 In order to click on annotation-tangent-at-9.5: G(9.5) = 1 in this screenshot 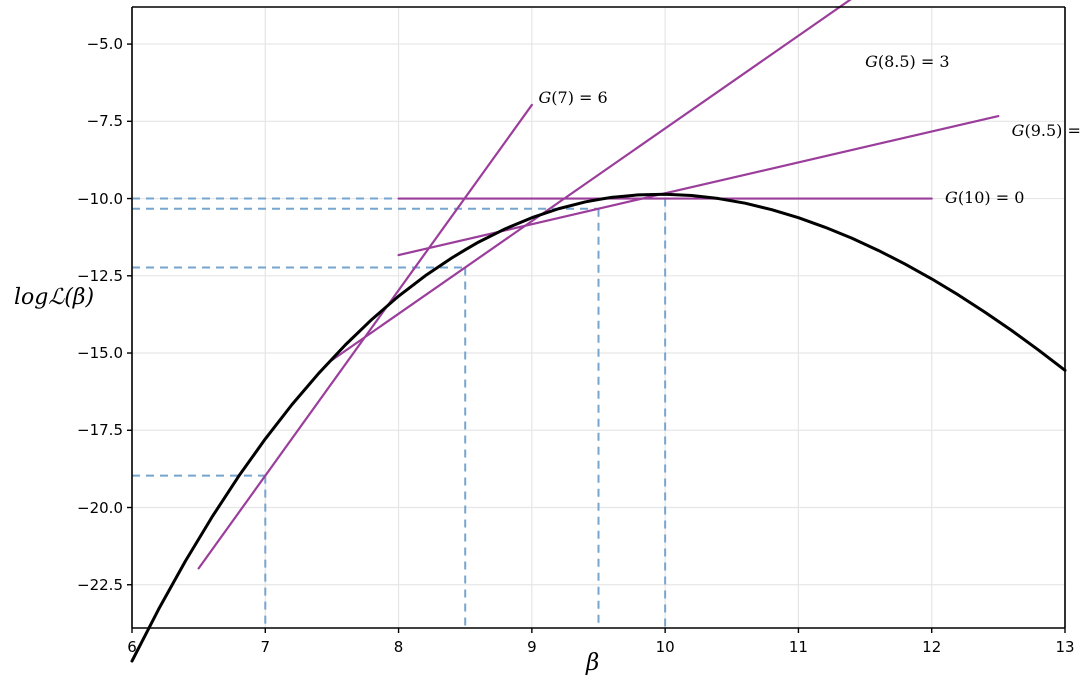, I will do `click(1046, 131)`.